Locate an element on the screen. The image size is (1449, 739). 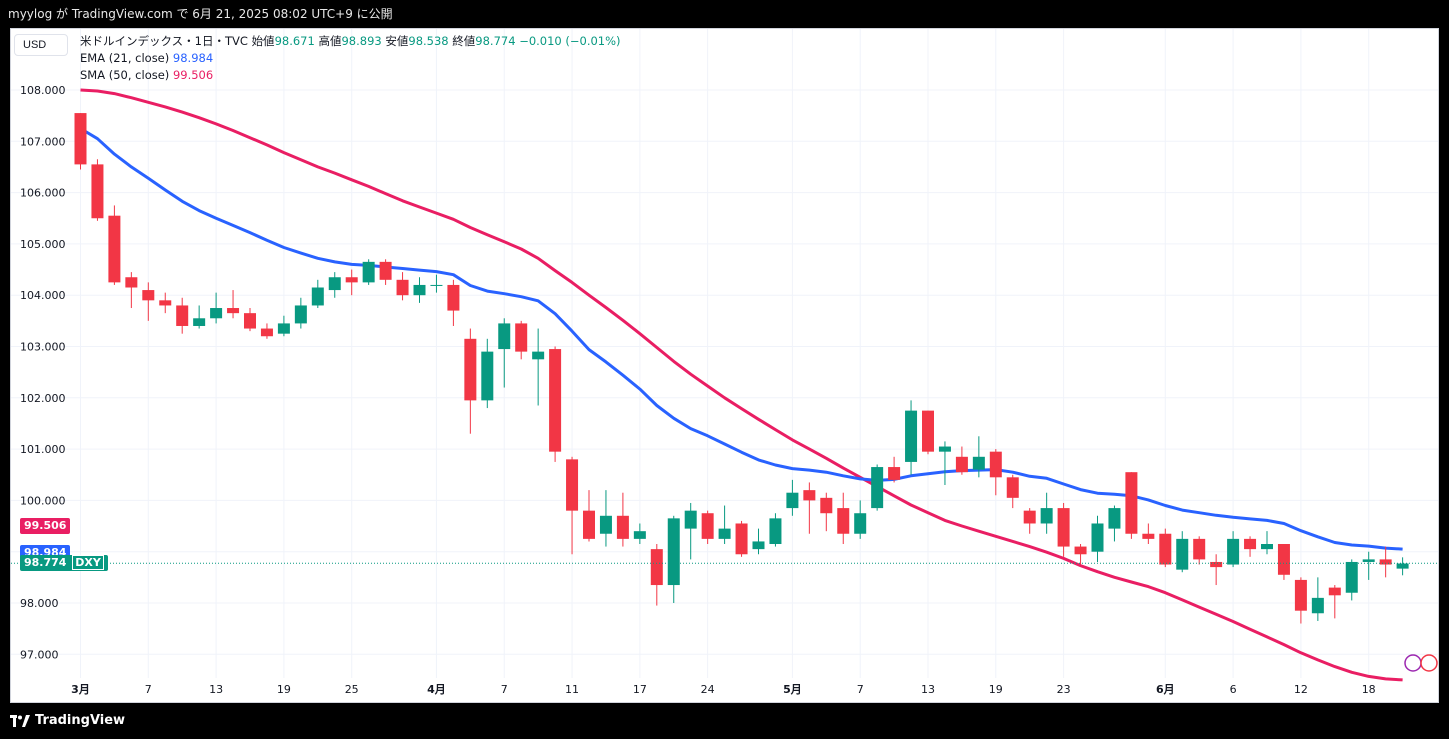
ema-value: 98.984 is located at coordinates (193, 58).